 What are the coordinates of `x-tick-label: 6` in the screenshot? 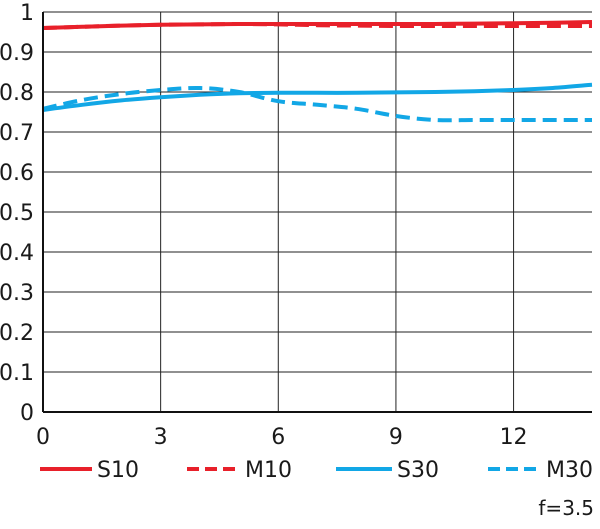 It's located at (278, 437).